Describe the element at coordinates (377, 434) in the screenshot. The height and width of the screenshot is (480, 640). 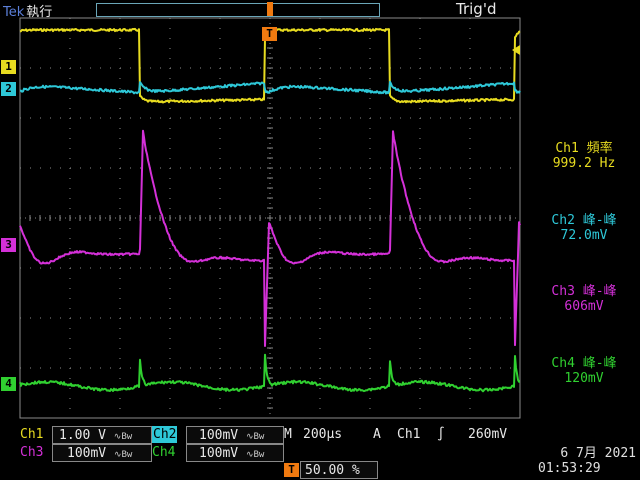
I see `trigger-mode: A` at that location.